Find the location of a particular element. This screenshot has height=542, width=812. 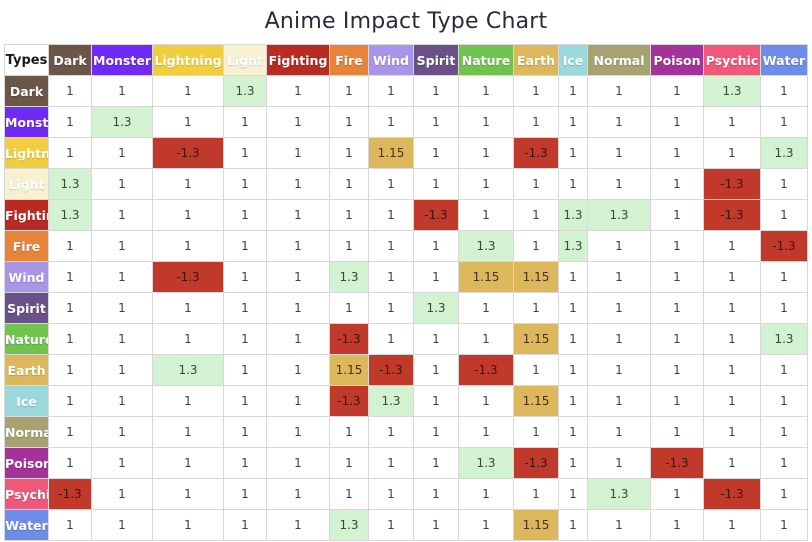

cell-wind-vs-ice: 1 is located at coordinates (573, 277).